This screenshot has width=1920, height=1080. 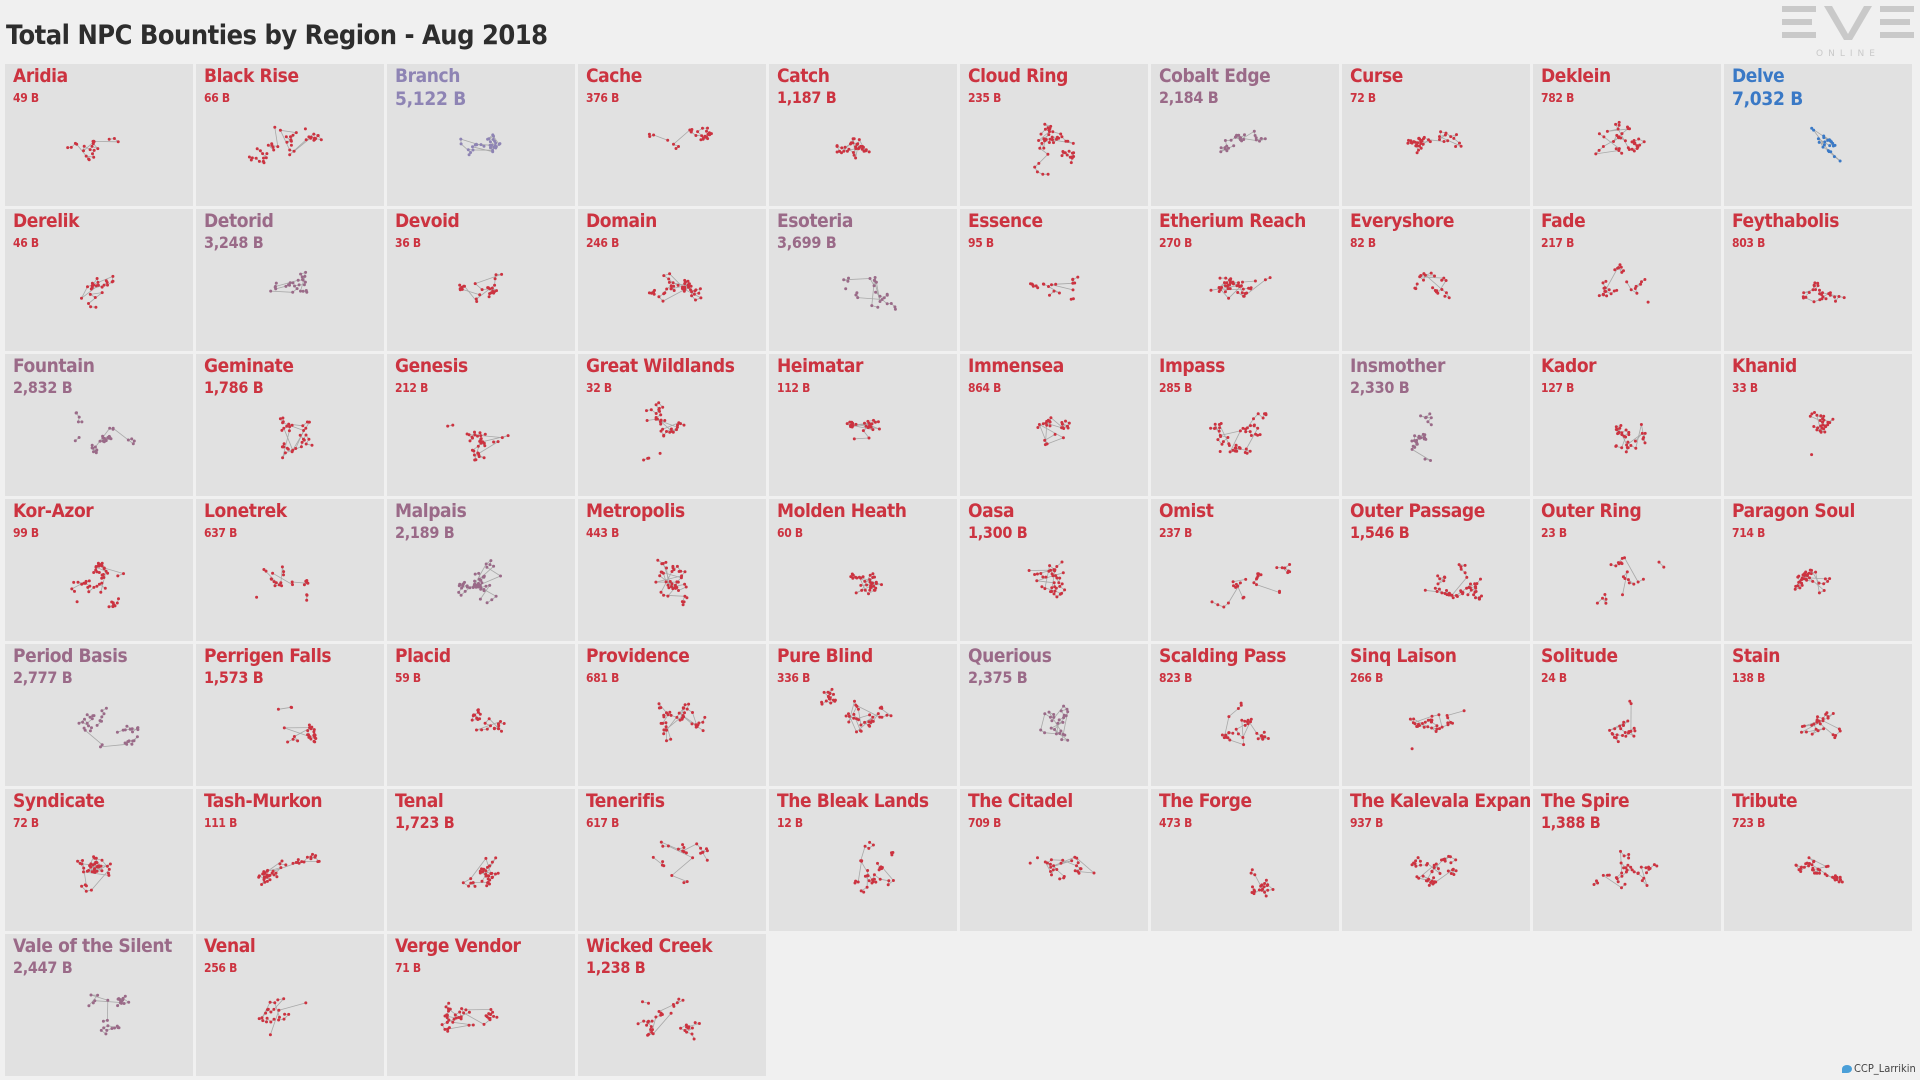 What do you see at coordinates (866, 584) in the screenshot?
I see `region-map-molden-heath` at bounding box center [866, 584].